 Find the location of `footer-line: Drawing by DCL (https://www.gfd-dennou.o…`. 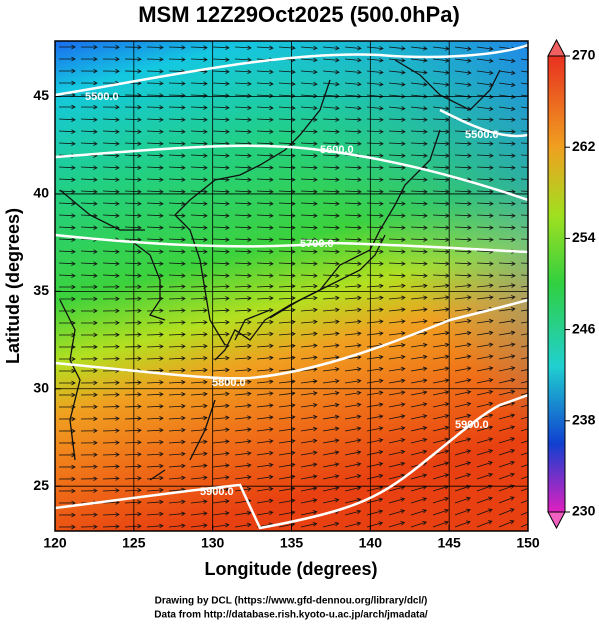

footer-line: Drawing by DCL (https://www.gfd-dennou.o… is located at coordinates (291, 601).